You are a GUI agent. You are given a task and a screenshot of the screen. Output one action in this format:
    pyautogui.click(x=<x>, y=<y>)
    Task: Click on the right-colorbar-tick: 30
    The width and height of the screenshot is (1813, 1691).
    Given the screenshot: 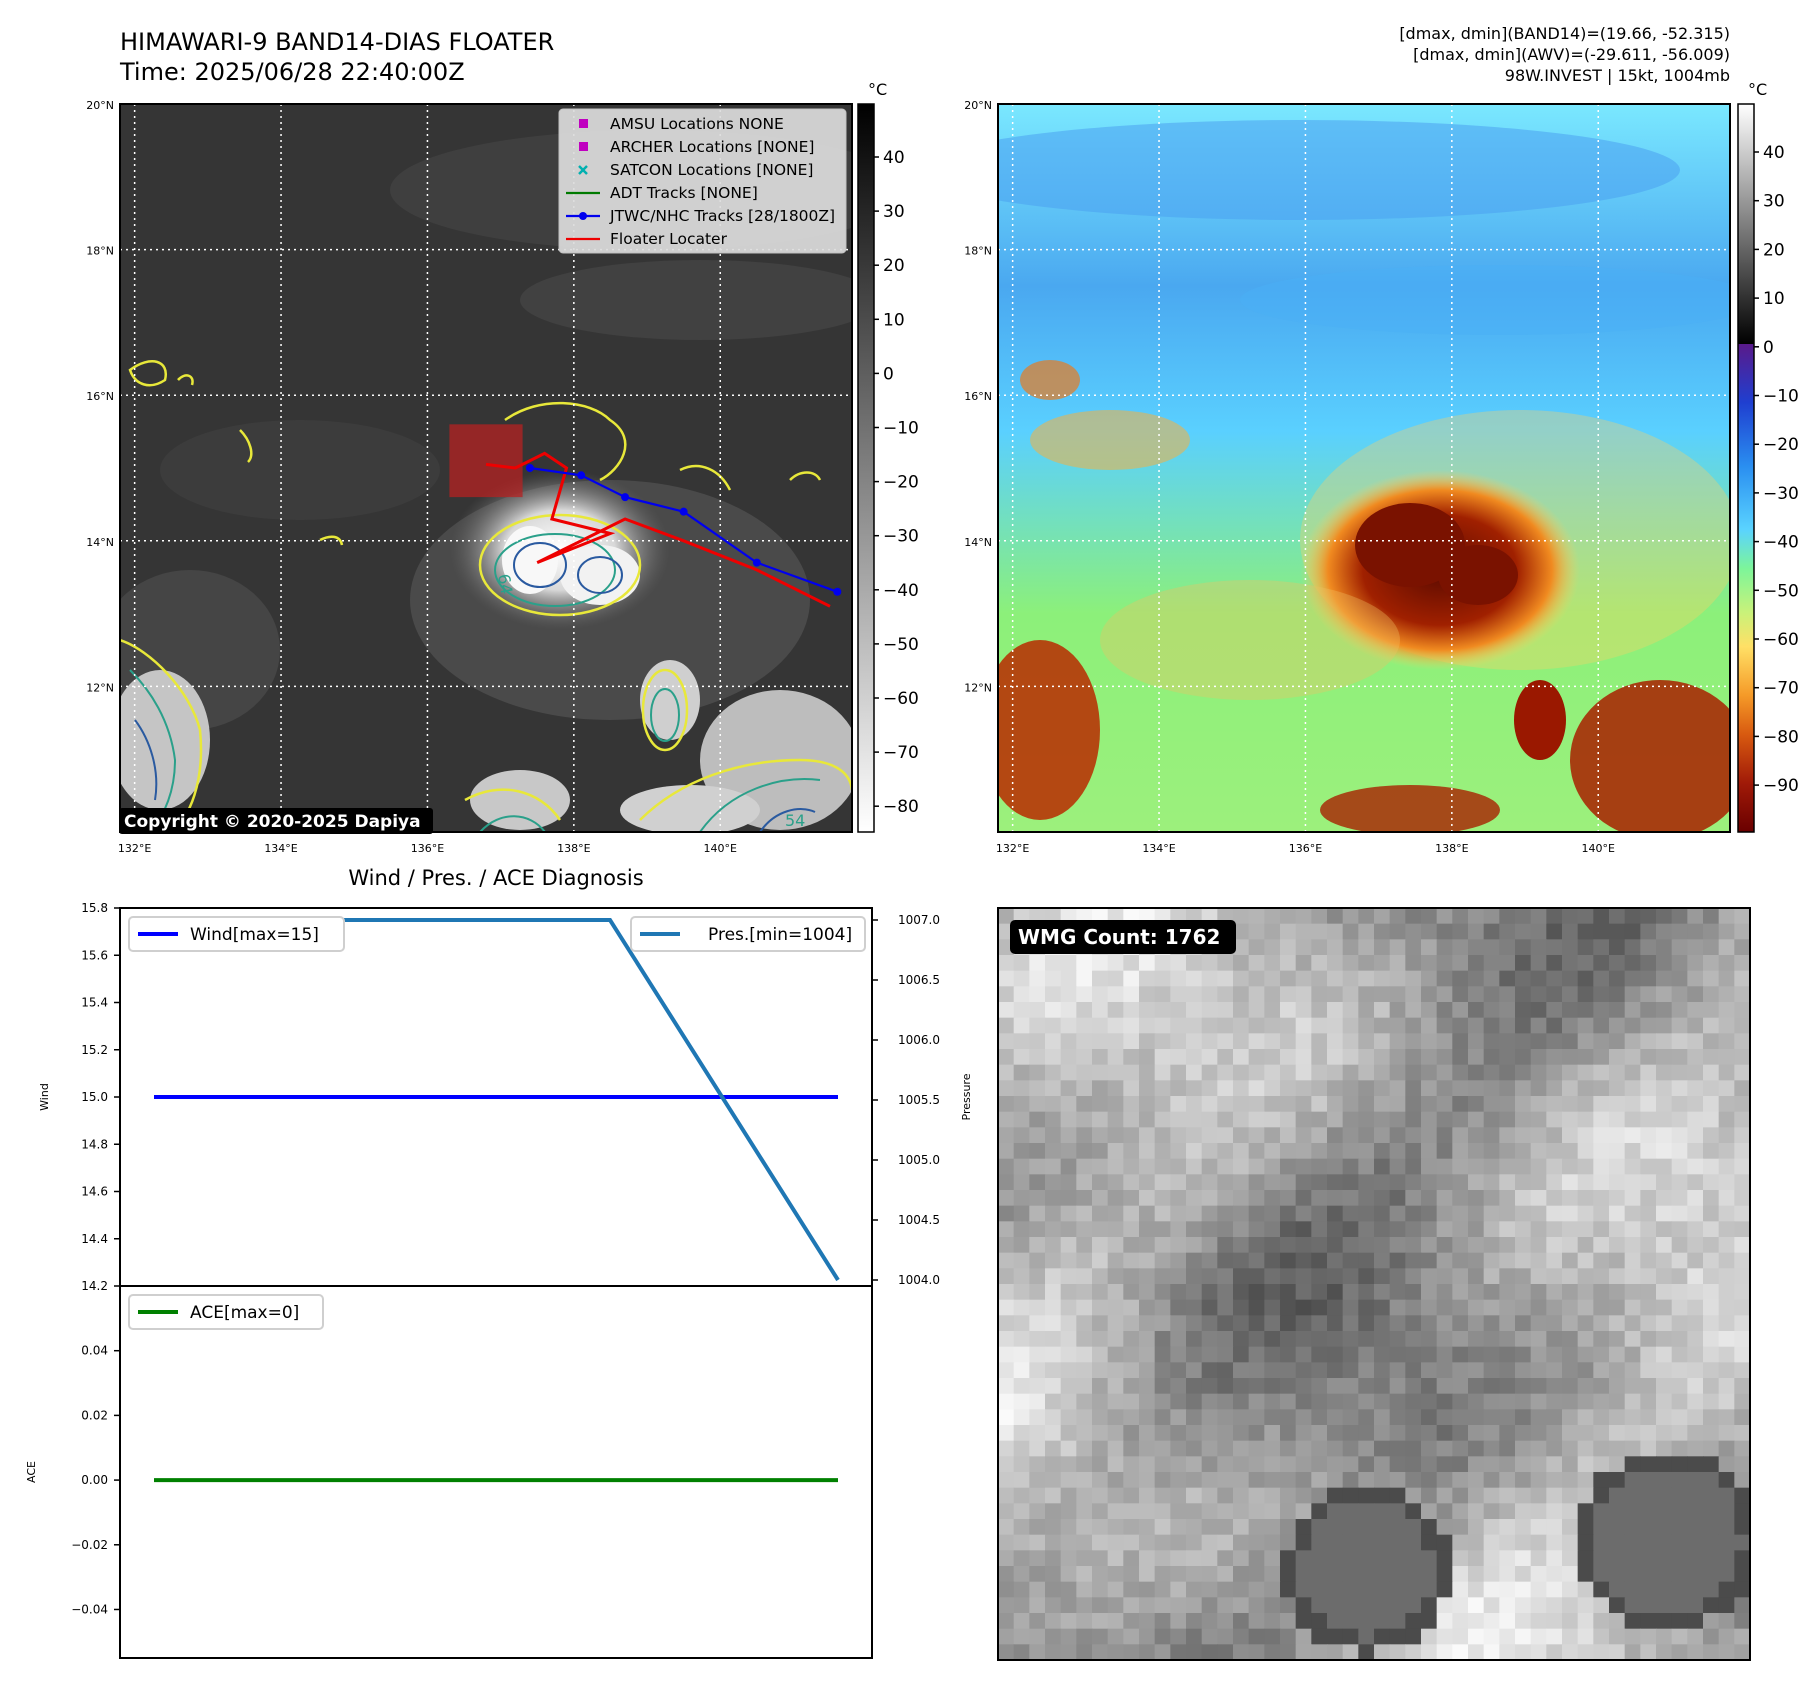 What is the action you would take?
    pyautogui.click(x=1774, y=202)
    